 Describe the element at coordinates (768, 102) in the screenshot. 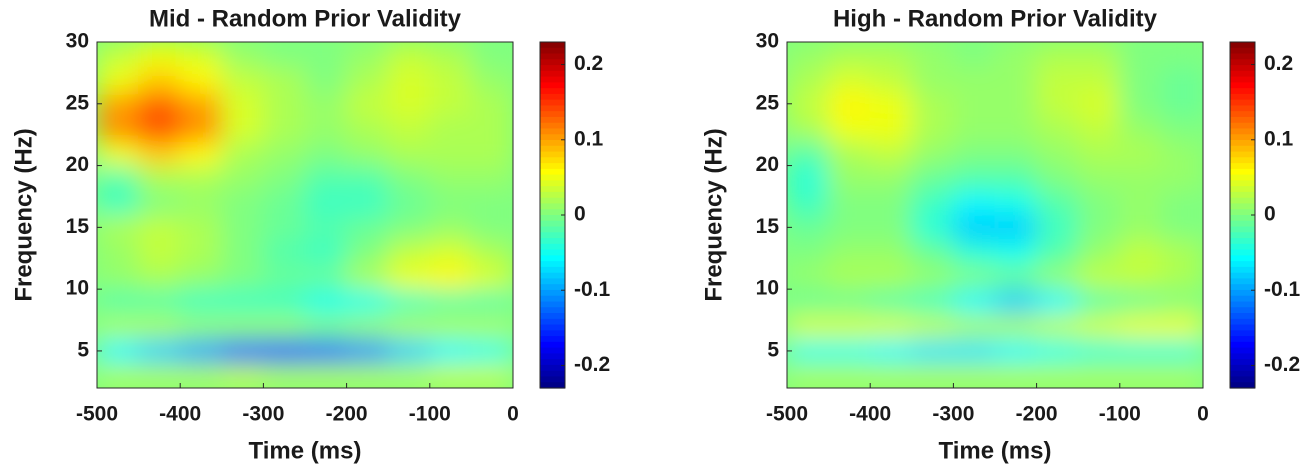

I see `y-tick-label: 25` at that location.